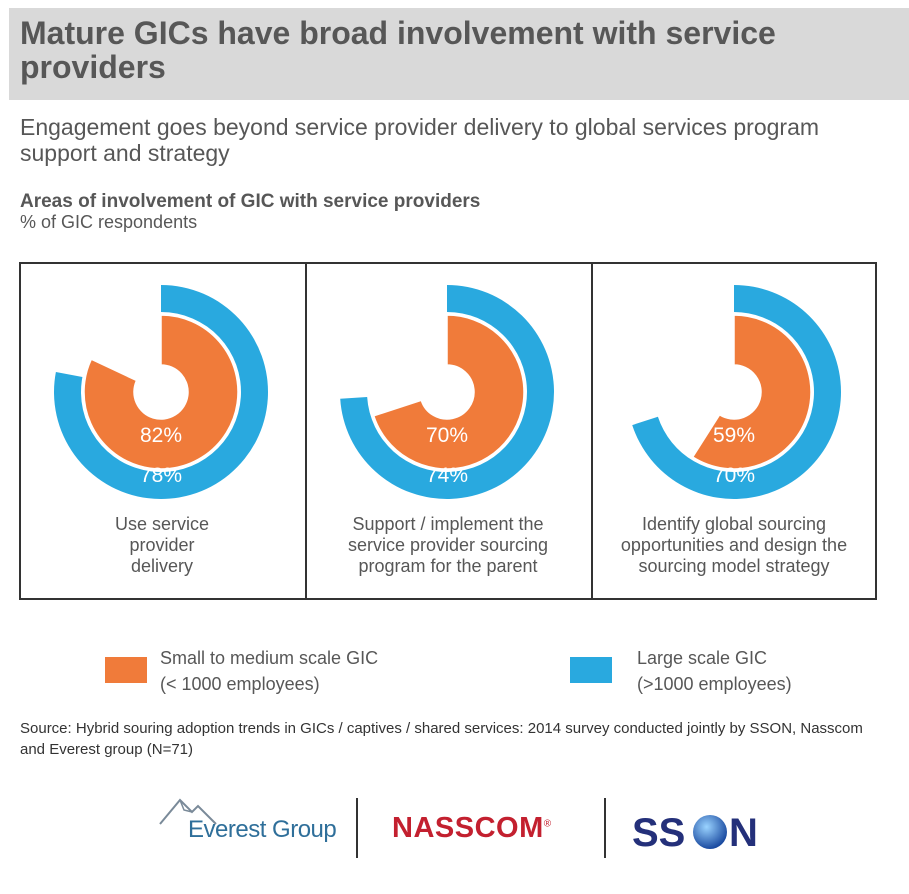 The width and height of the screenshot is (909, 894). Describe the element at coordinates (710, 832) in the screenshot. I see `globe-icon` at that location.